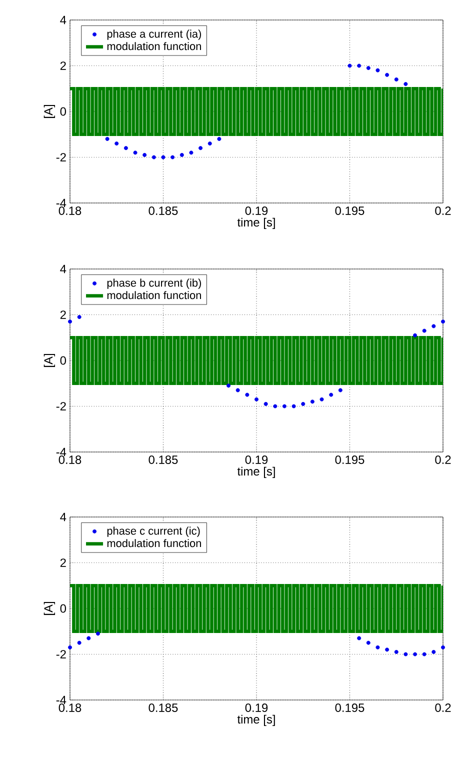 This screenshot has height=762, width=456. I want to click on legend-label: phase c current (ic), so click(153, 531).